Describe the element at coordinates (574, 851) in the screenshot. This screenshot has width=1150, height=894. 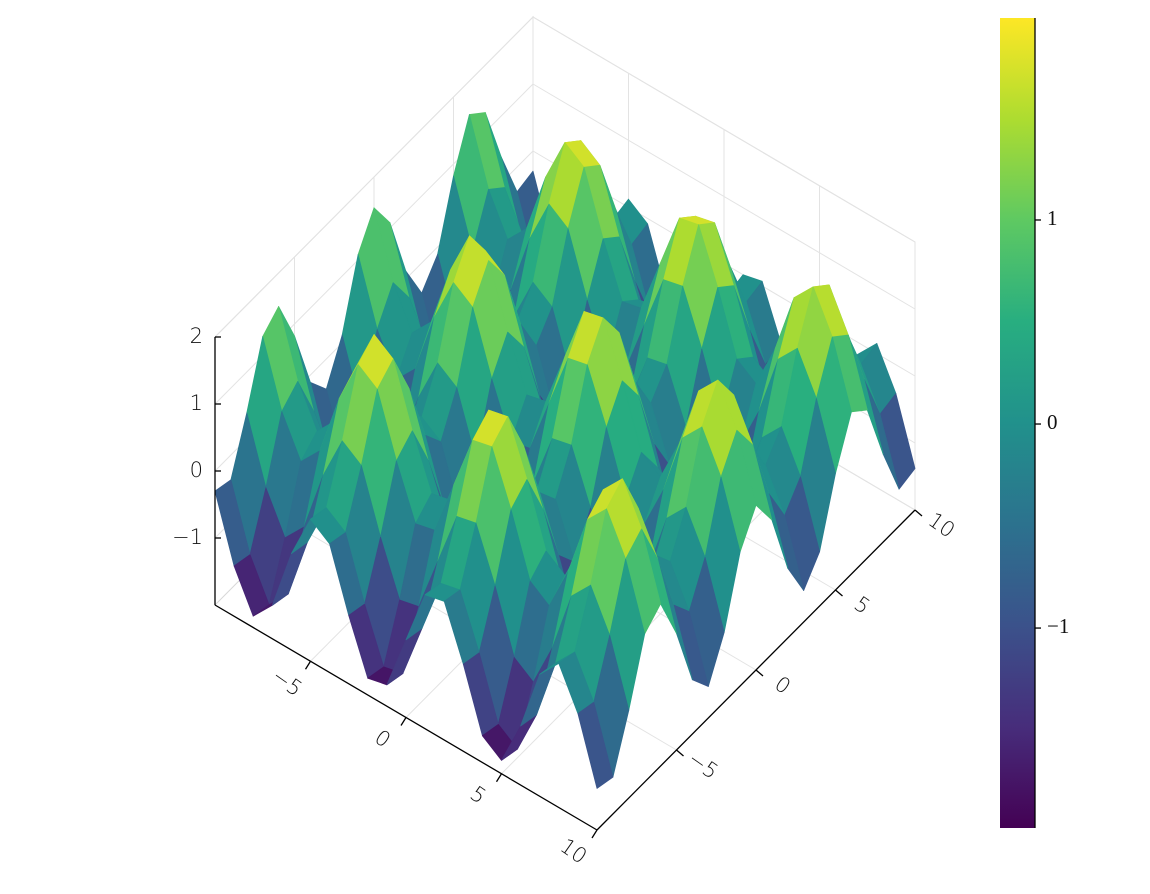
I see `x-tick-label: 10` at that location.